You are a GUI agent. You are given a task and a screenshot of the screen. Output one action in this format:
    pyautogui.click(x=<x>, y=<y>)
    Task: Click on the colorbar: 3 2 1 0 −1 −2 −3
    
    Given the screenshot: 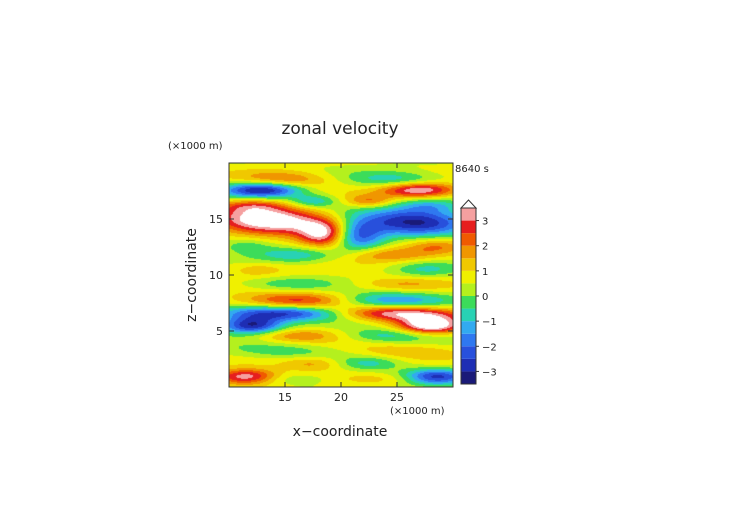 What is the action you would take?
    pyautogui.click(x=478, y=292)
    